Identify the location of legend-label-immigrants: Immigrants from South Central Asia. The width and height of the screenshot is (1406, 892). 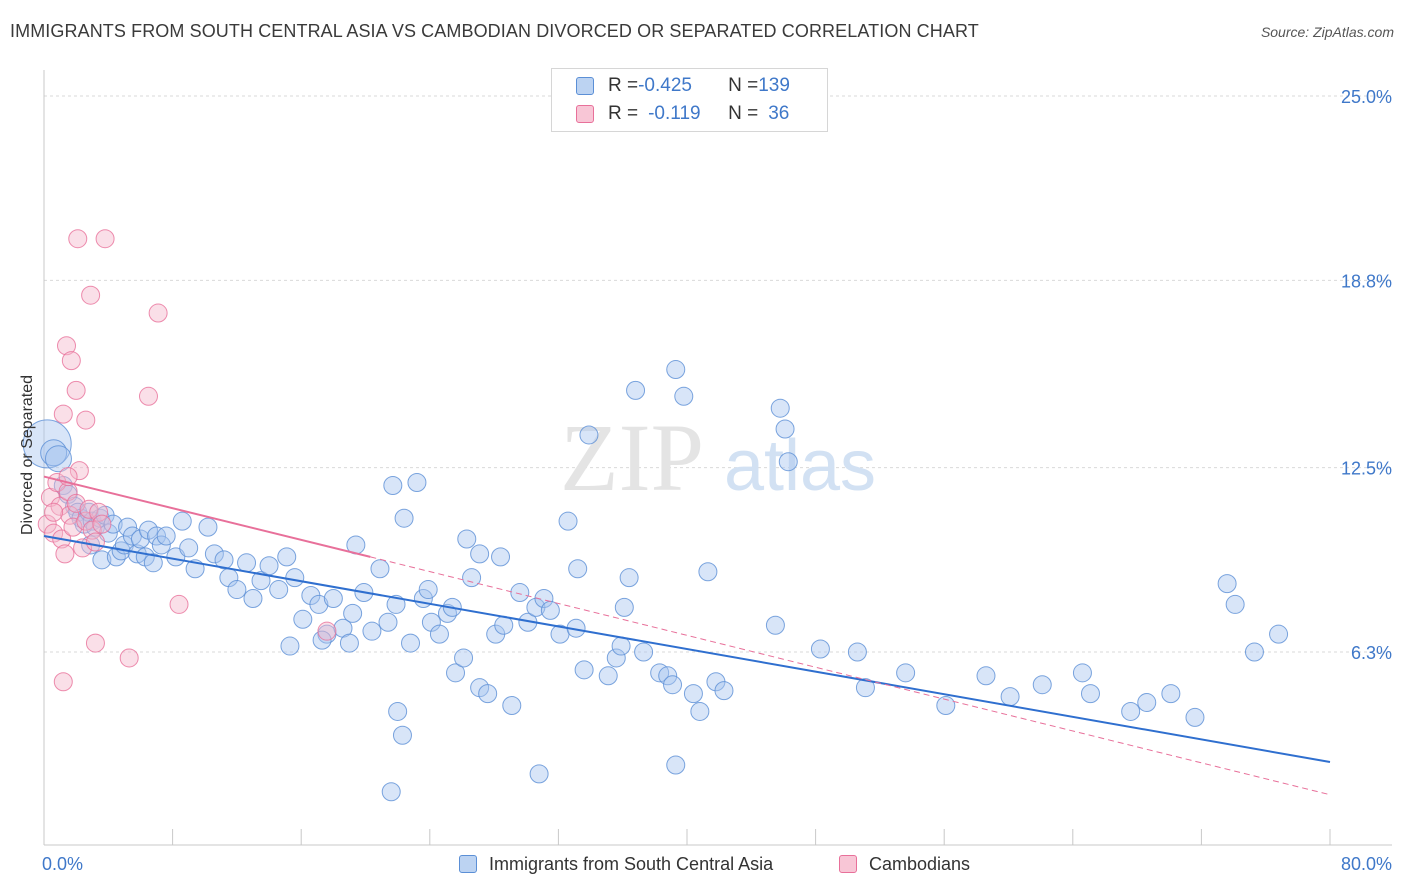
(631, 863).